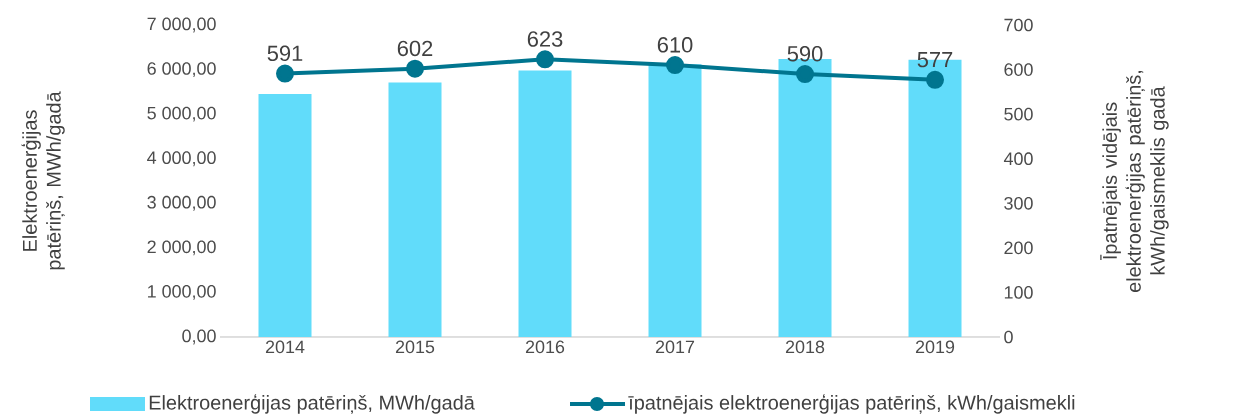 This screenshot has height=414, width=1250. I want to click on y-tick-label: 4 000,00, so click(181, 159).